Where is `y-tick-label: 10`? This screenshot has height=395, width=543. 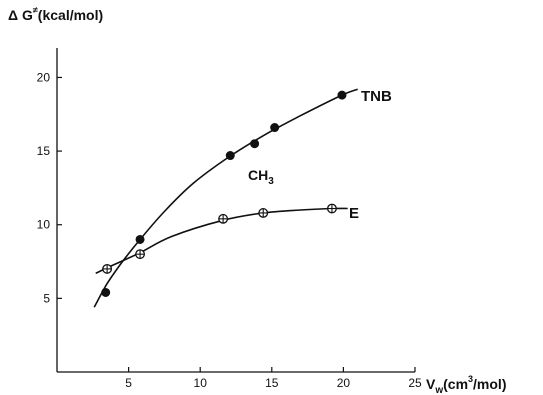
y-tick-label: 10 is located at coordinates (44, 225).